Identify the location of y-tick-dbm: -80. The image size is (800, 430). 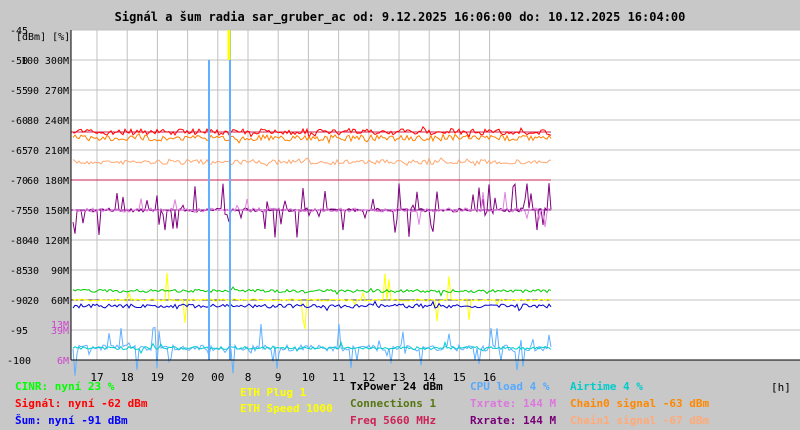
(19, 241).